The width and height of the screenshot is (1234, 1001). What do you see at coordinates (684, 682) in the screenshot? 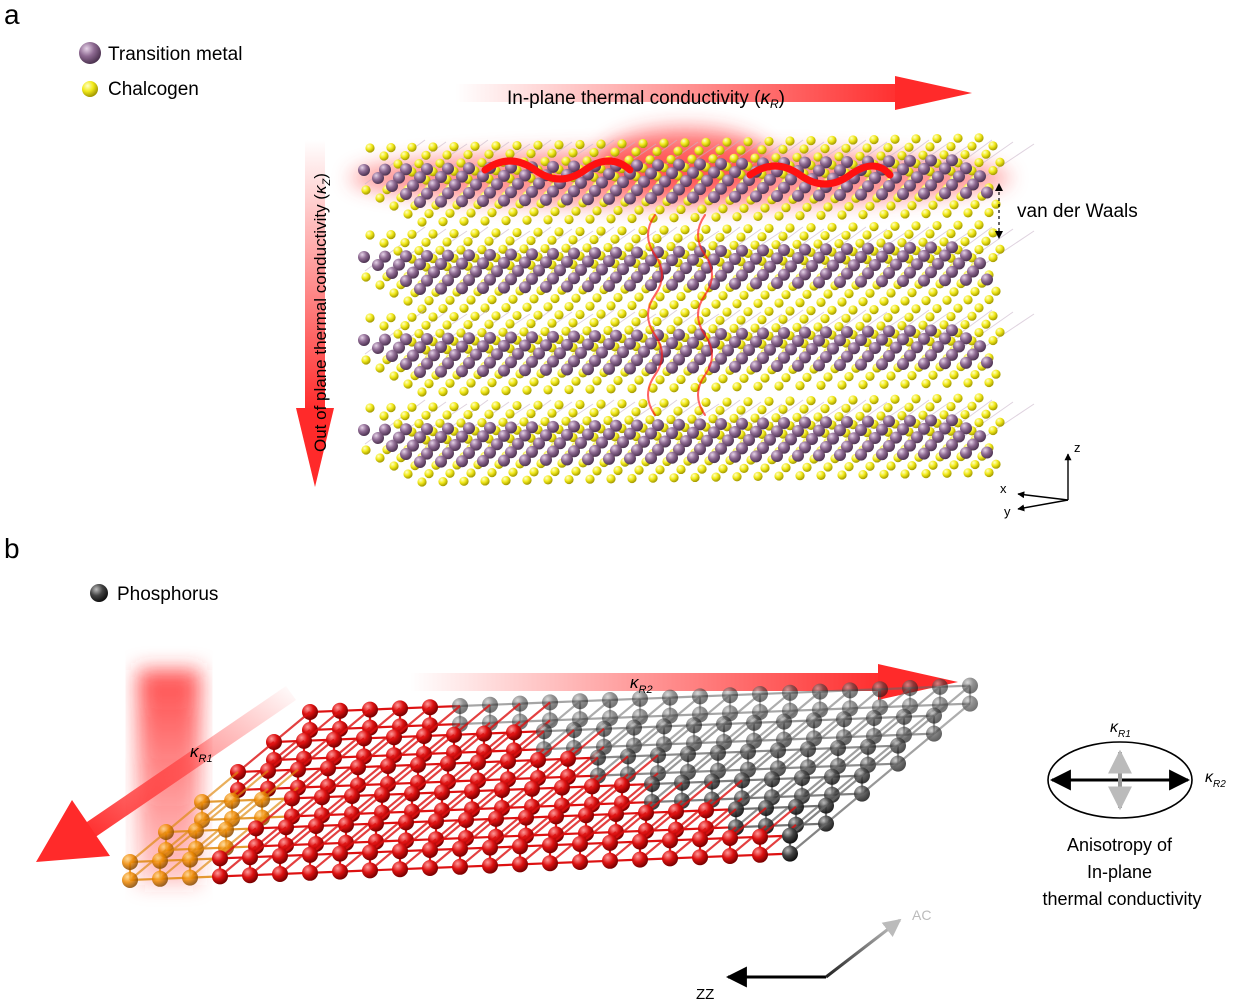
I see `kr2-arrow` at bounding box center [684, 682].